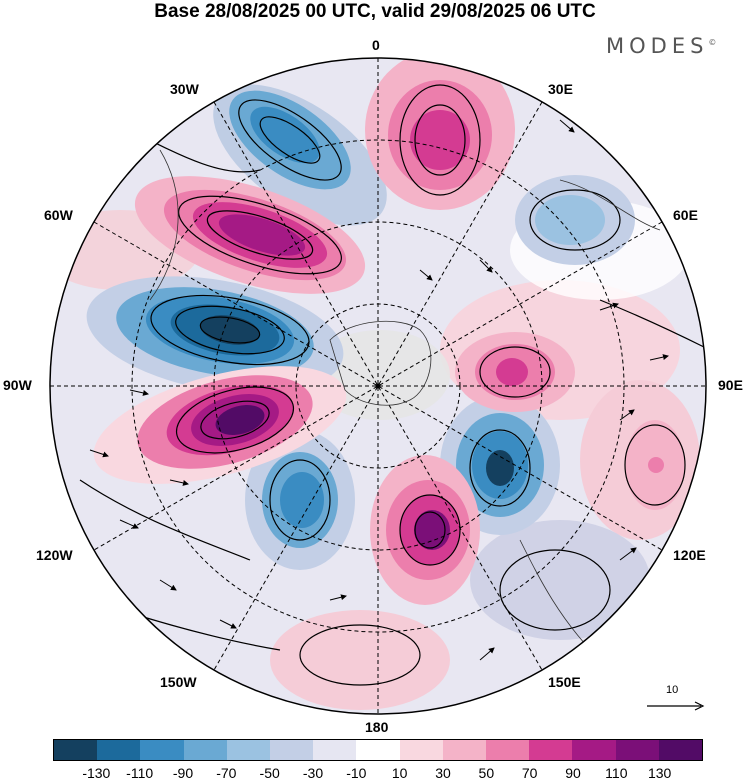 Image resolution: width=750 pixels, height=783 pixels. What do you see at coordinates (712, 42) in the screenshot?
I see `brand-mark: ©` at bounding box center [712, 42].